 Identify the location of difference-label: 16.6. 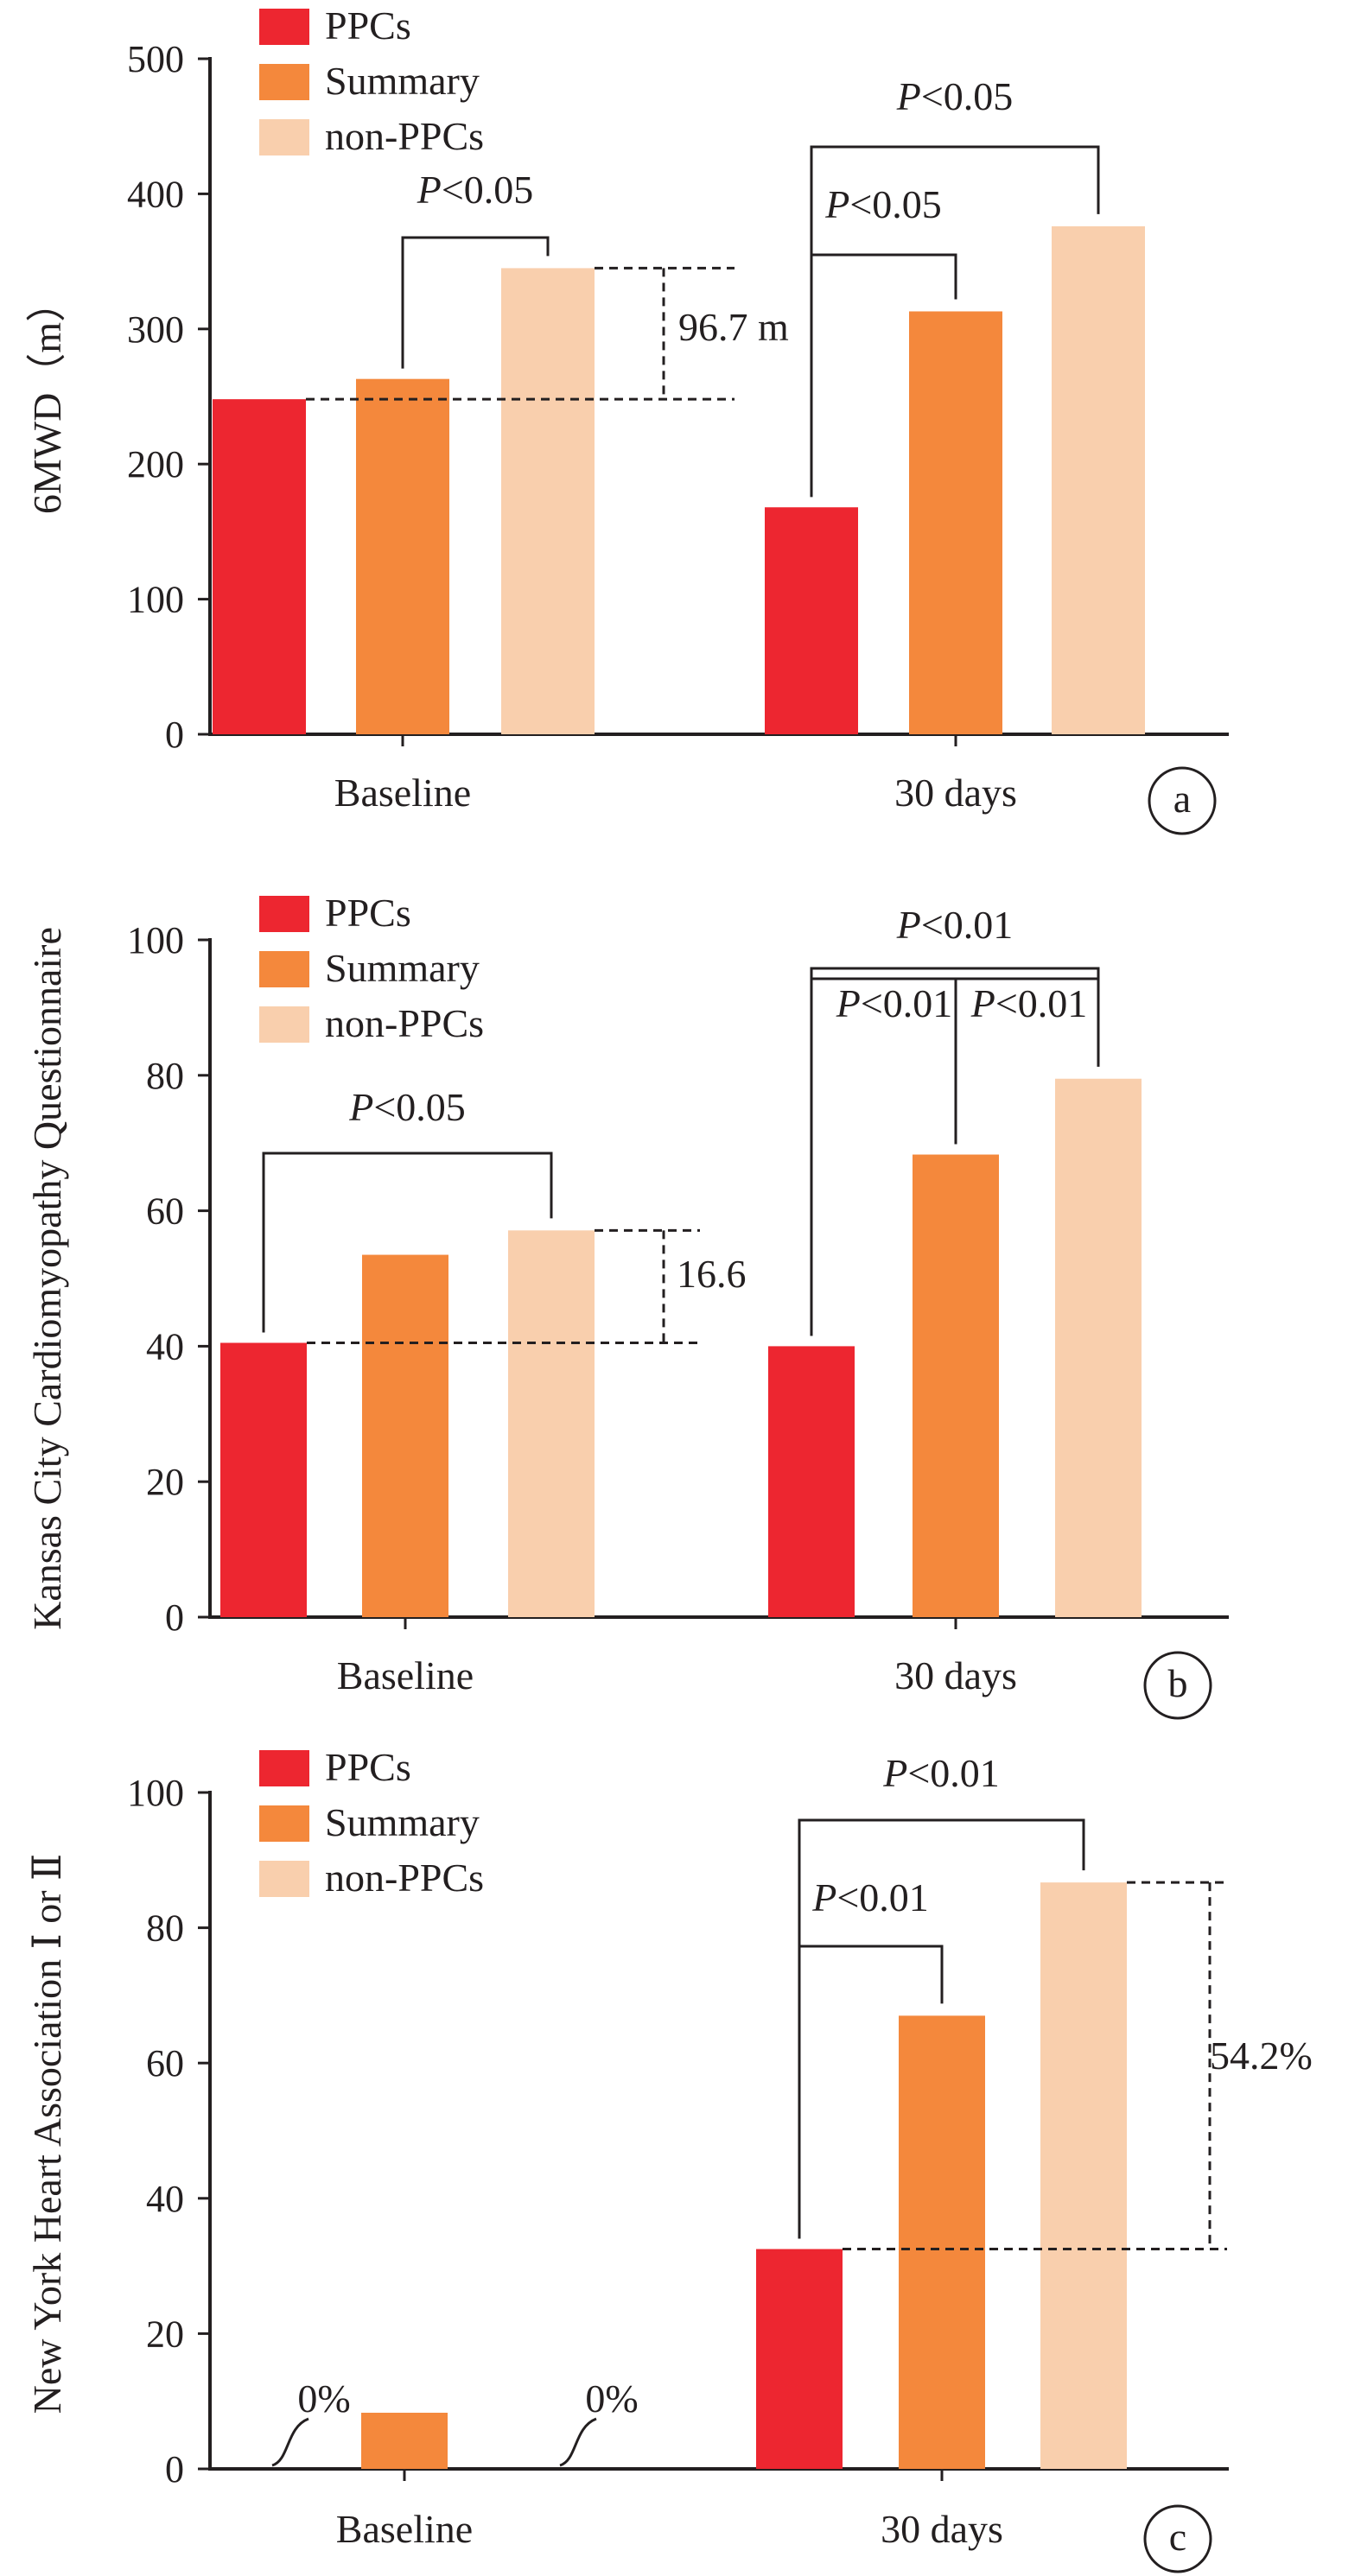
(712, 1274).